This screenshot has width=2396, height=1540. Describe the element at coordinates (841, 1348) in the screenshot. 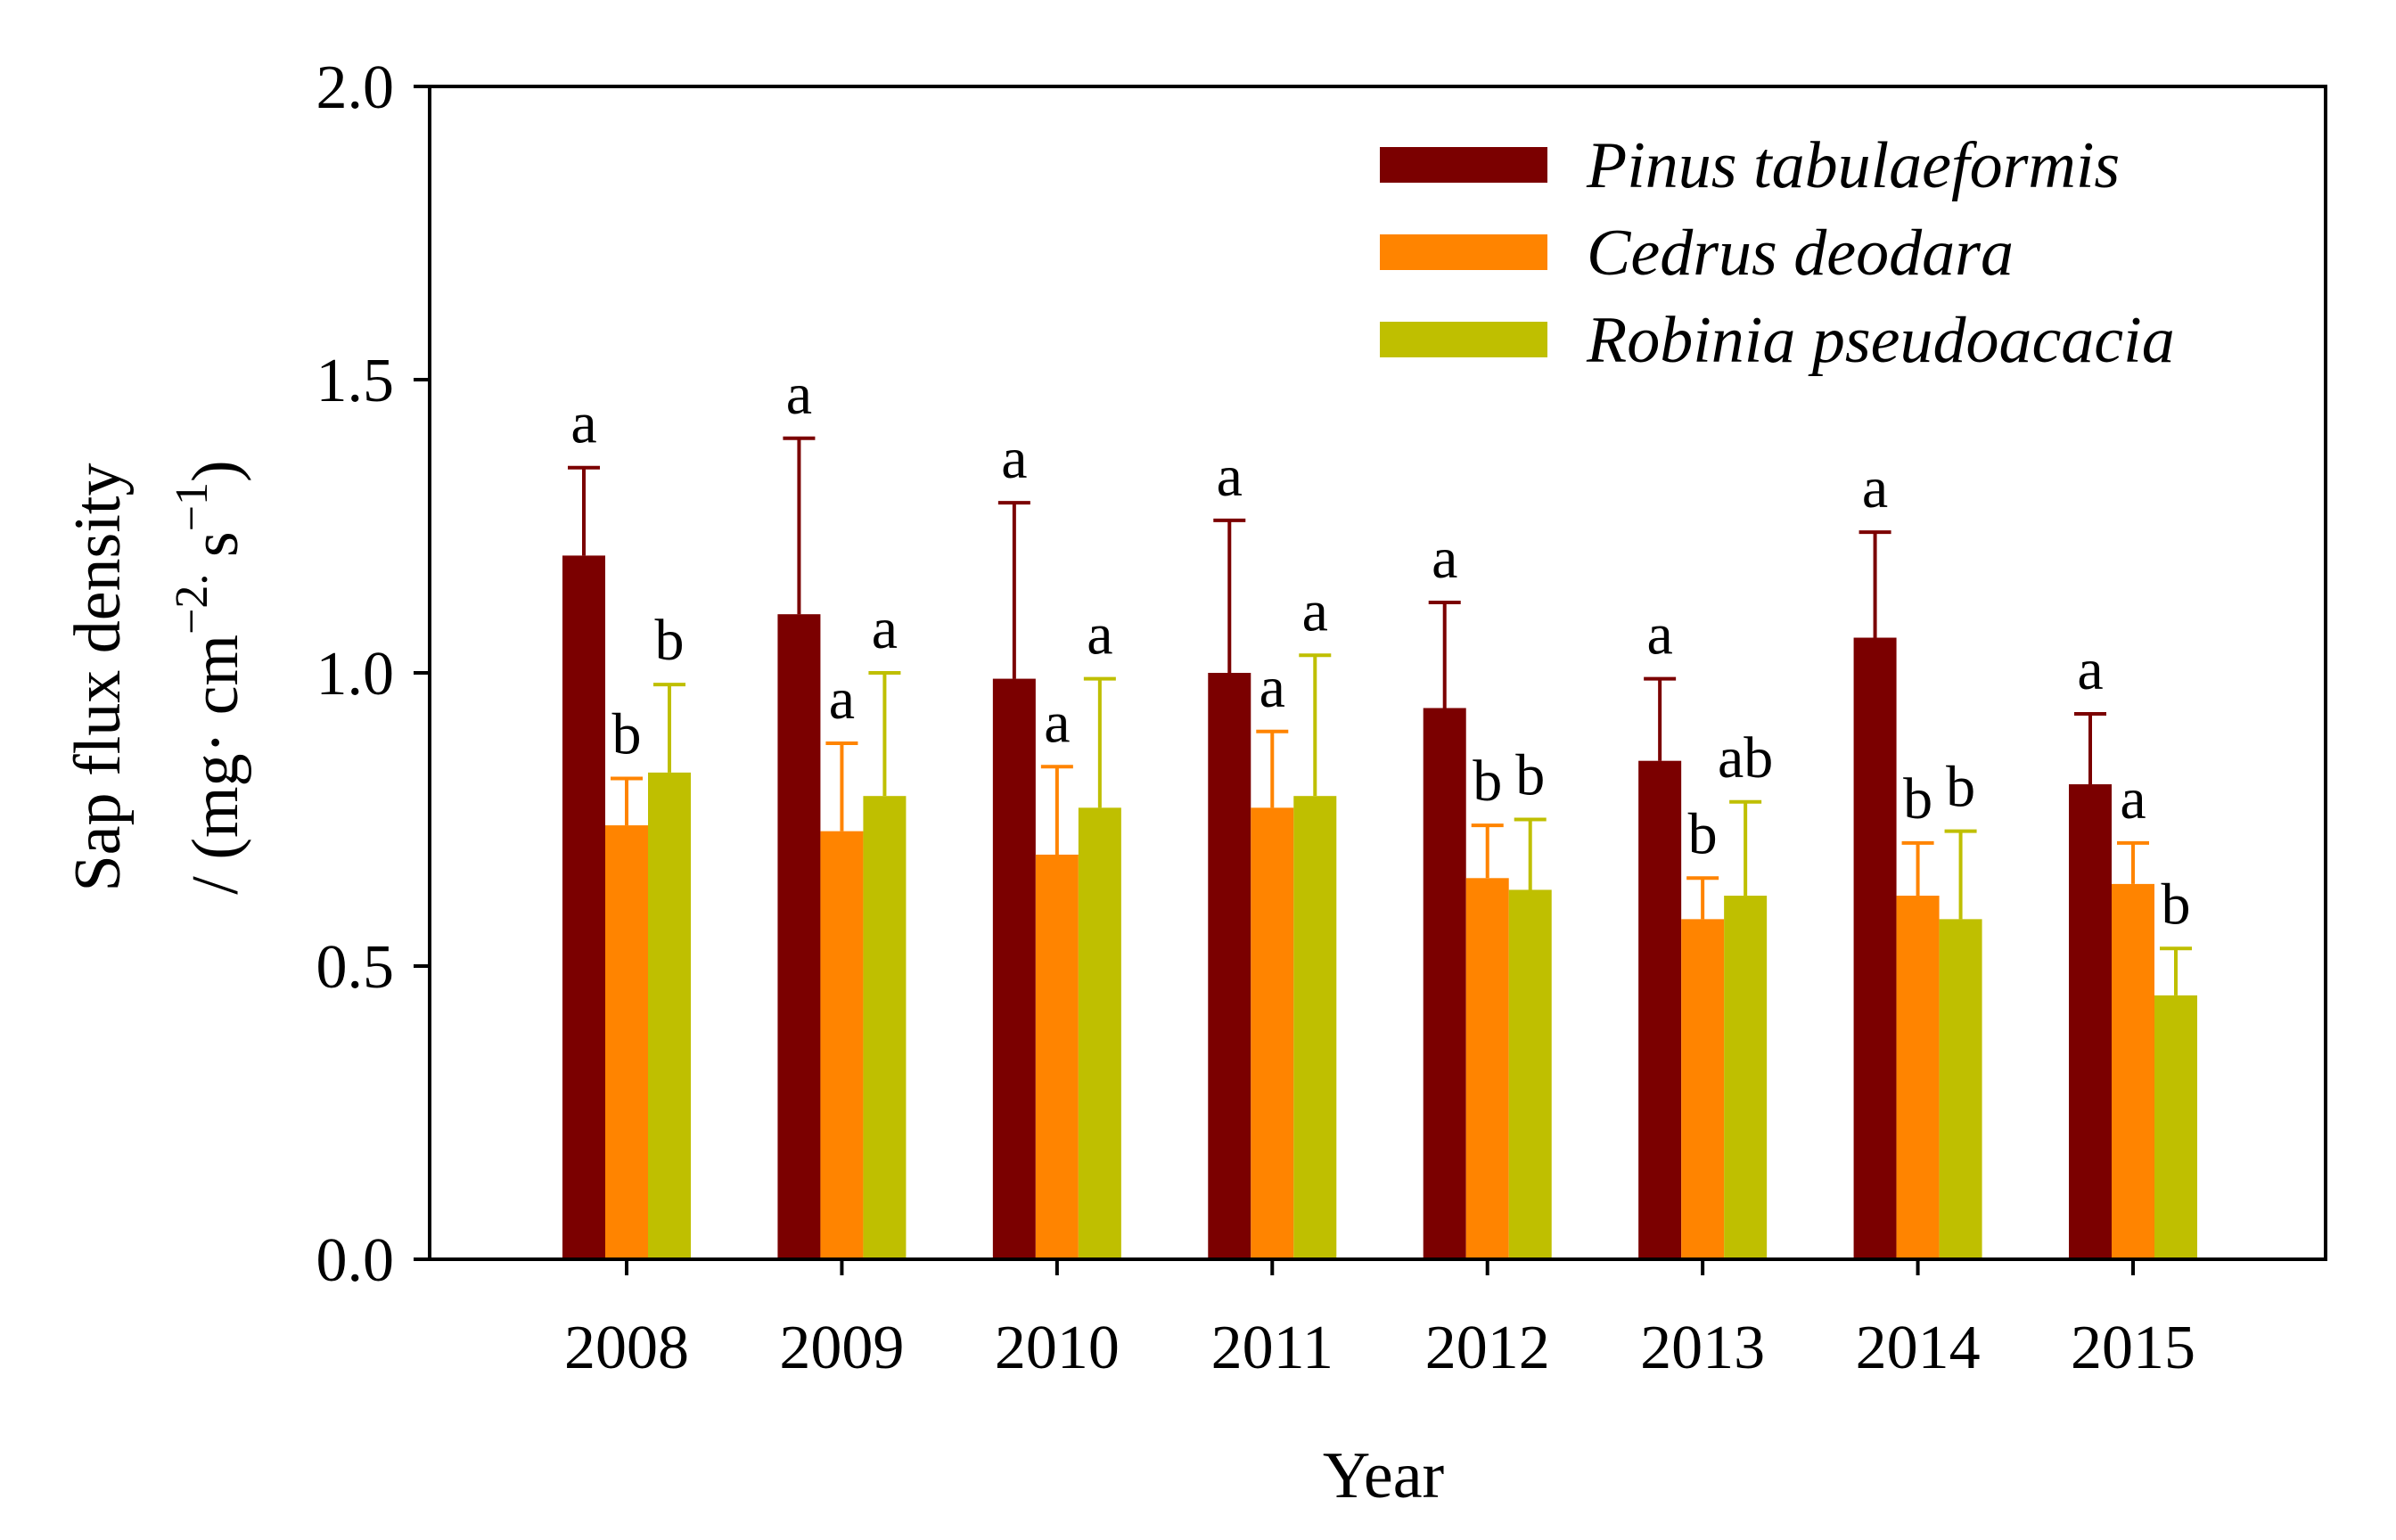

I see `x-tick-label: 2009` at that location.